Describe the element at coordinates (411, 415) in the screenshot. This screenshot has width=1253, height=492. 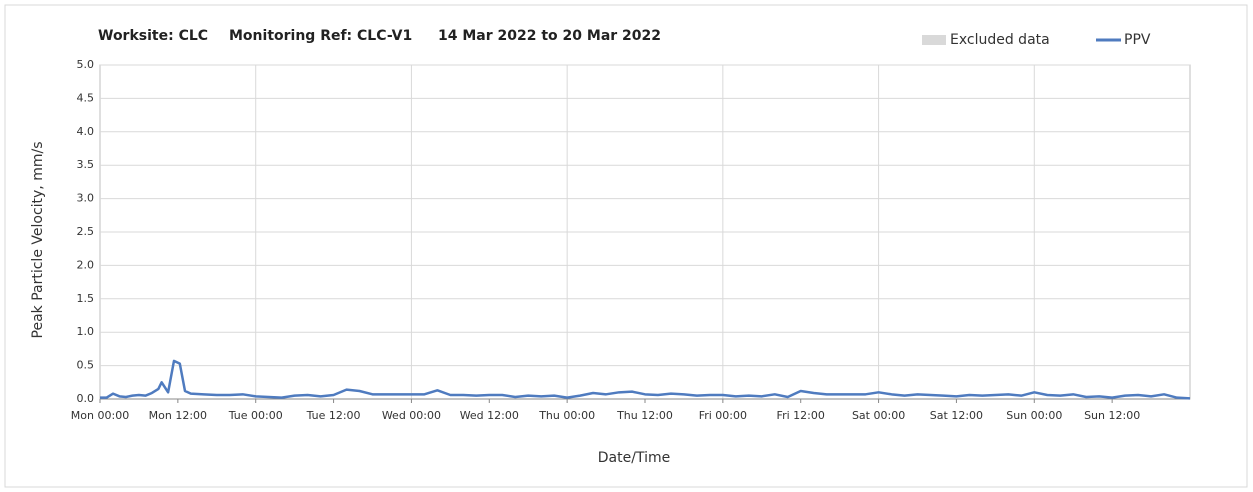
I see `x-tick-label: Wed 00:00` at that location.